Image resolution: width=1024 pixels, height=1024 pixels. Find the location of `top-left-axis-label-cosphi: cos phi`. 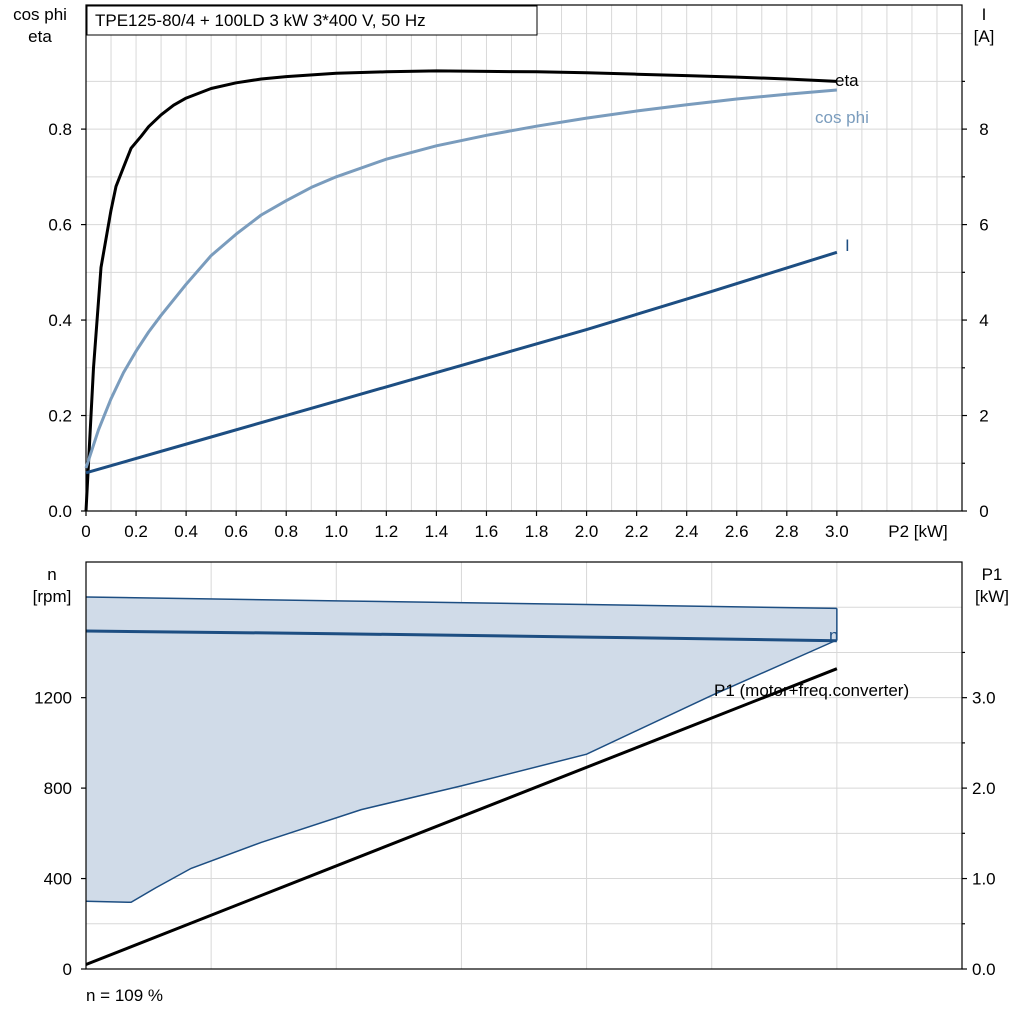

top-left-axis-label-cosphi: cos phi is located at coordinates (40, 14).